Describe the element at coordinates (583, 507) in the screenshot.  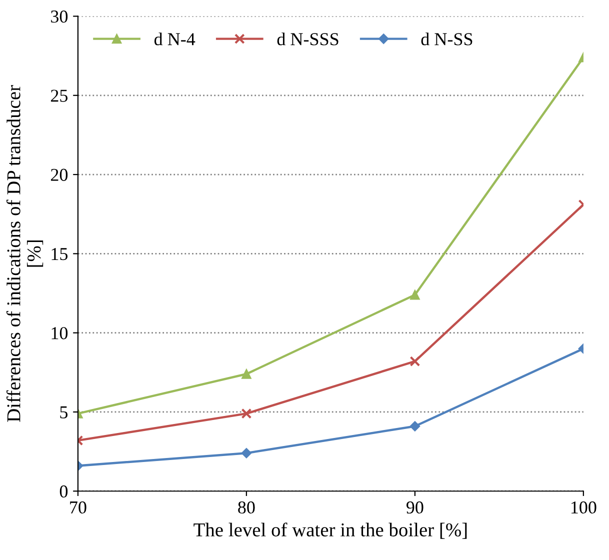
I see `x-tick-label: 100` at that location.